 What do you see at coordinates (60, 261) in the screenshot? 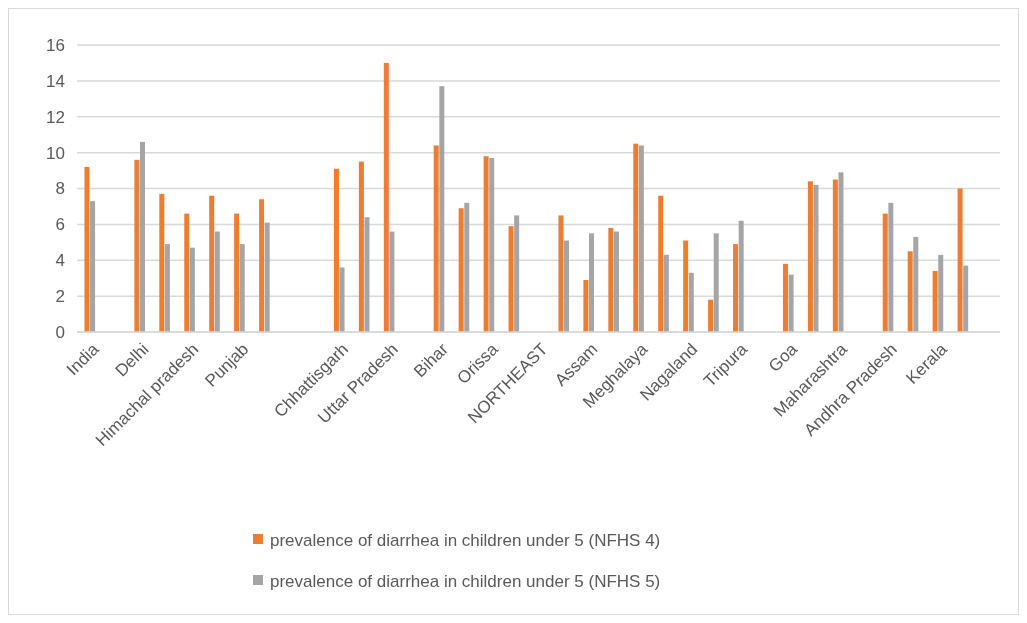
I see `y-tick-label: 4` at bounding box center [60, 261].